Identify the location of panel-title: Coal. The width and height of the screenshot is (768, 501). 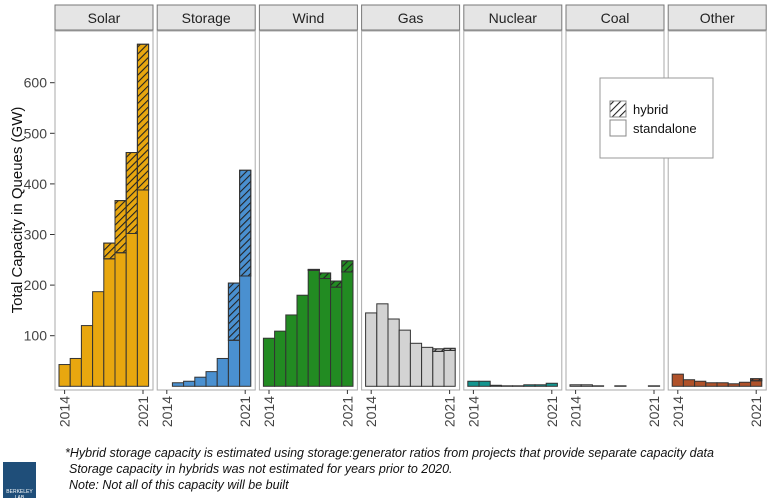
(615, 18).